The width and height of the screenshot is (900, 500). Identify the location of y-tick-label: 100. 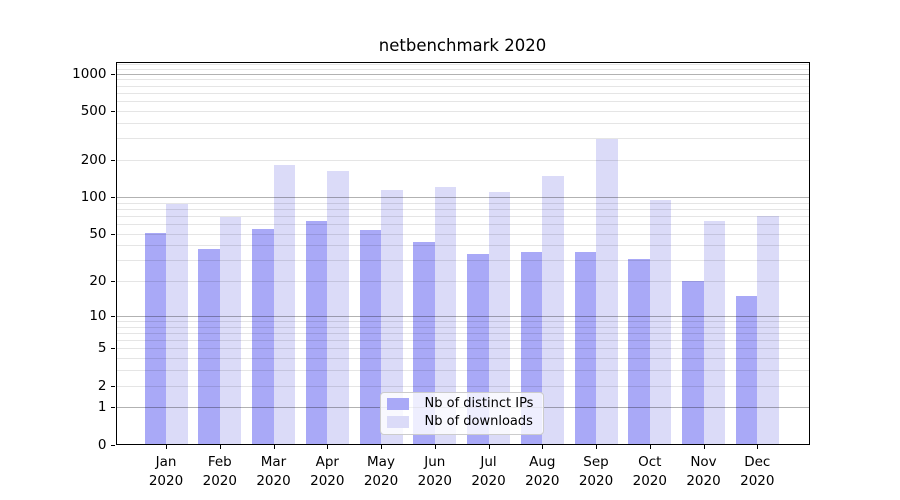
(93, 196).